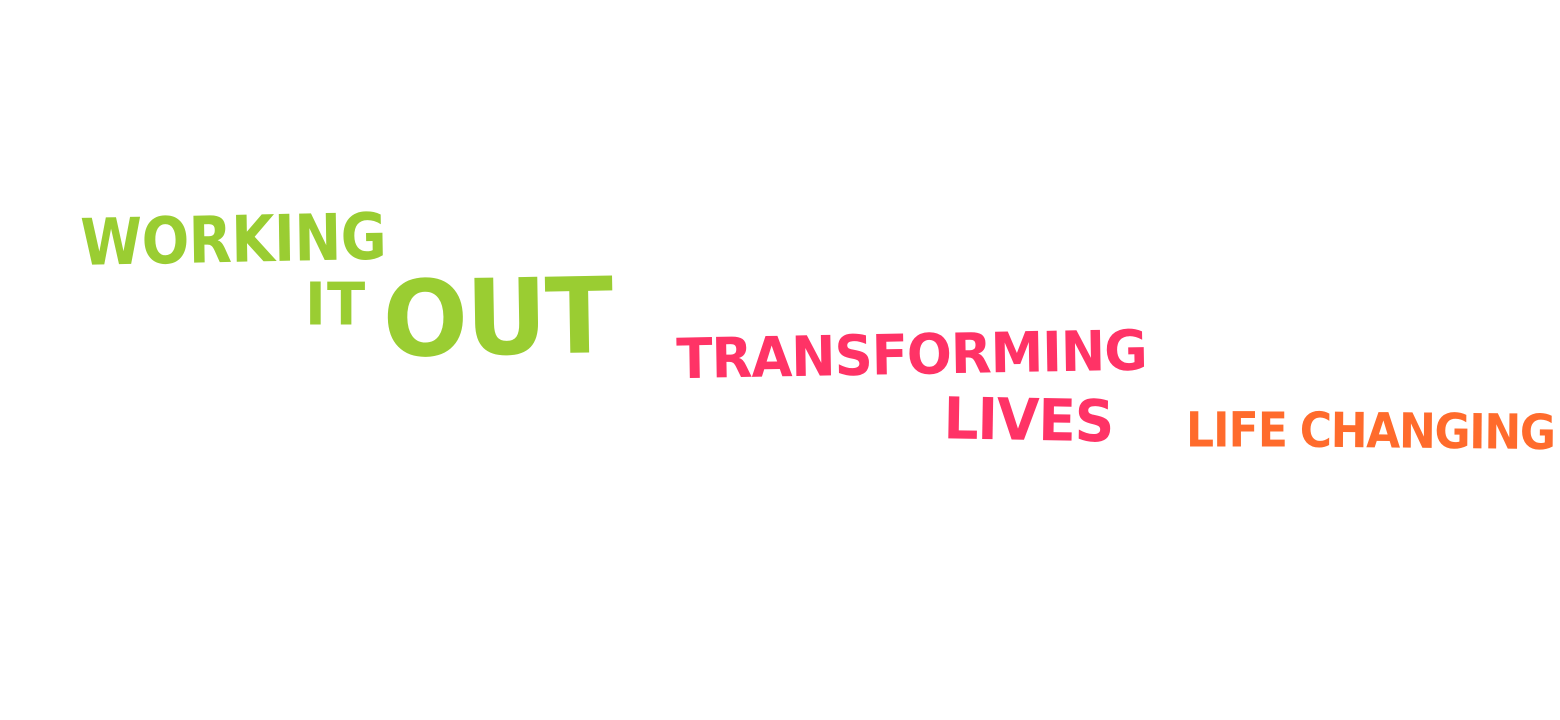  Describe the element at coordinates (1427, 432) in the screenshot. I see `word-changing: CHANGING` at that location.